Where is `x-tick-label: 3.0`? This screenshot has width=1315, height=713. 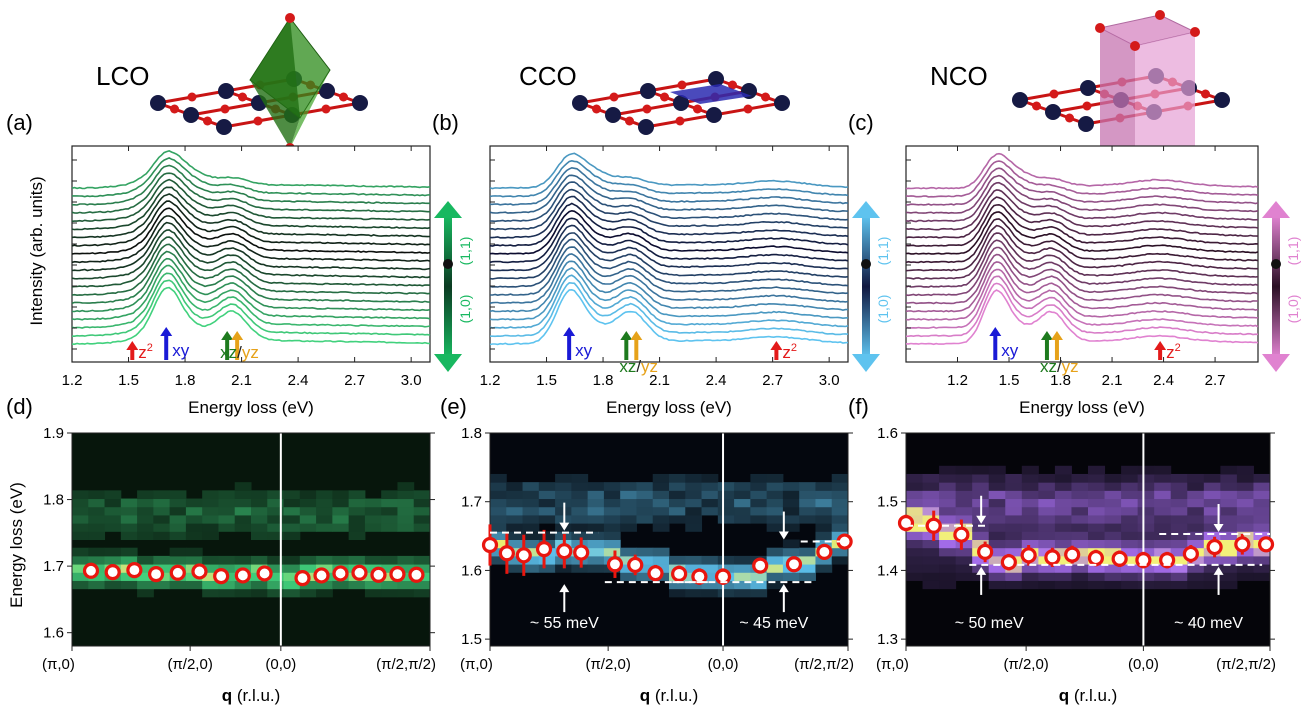 x-tick-label: 3.0 is located at coordinates (829, 380).